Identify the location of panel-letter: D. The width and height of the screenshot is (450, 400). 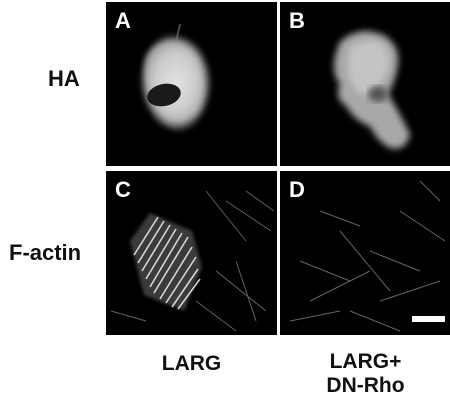
(297, 189).